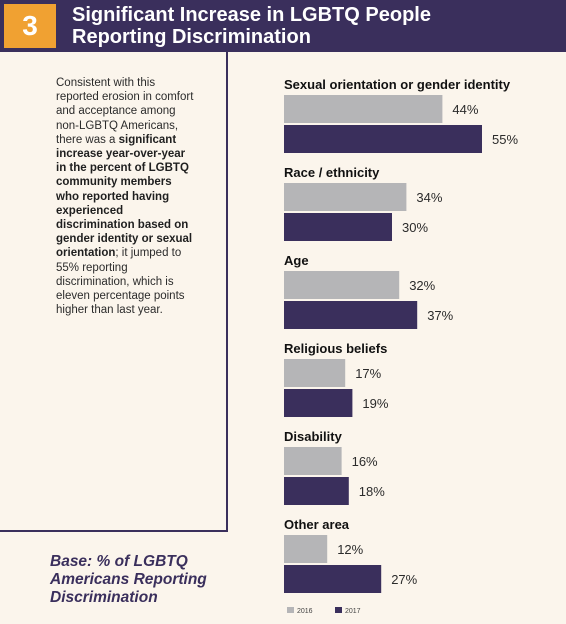 The height and width of the screenshot is (624, 566). What do you see at coordinates (305, 611) in the screenshot?
I see `legend-label: 2016` at bounding box center [305, 611].